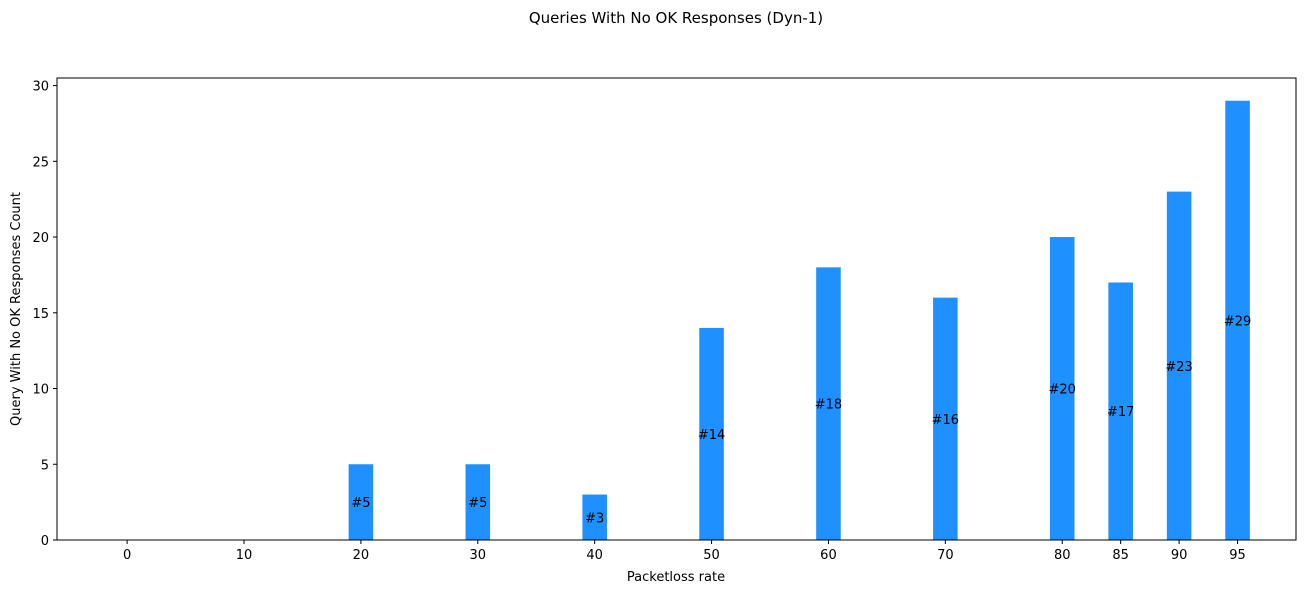 The width and height of the screenshot is (1306, 593). What do you see at coordinates (361, 555) in the screenshot?
I see `x-tick-label: 20` at bounding box center [361, 555].